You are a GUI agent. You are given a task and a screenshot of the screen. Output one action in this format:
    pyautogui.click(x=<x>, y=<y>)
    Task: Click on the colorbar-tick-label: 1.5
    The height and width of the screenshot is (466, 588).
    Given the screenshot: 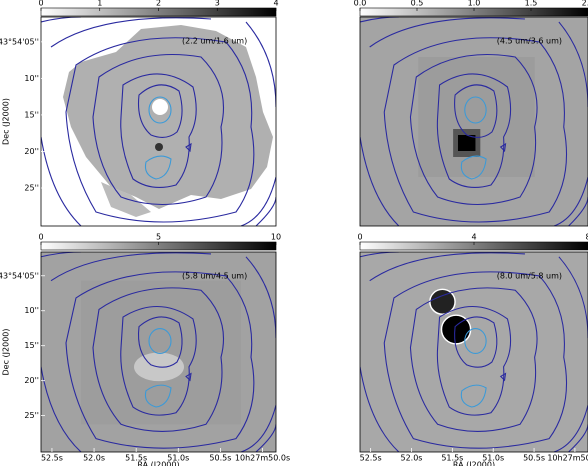 What is the action you would take?
    pyautogui.click(x=531, y=4)
    